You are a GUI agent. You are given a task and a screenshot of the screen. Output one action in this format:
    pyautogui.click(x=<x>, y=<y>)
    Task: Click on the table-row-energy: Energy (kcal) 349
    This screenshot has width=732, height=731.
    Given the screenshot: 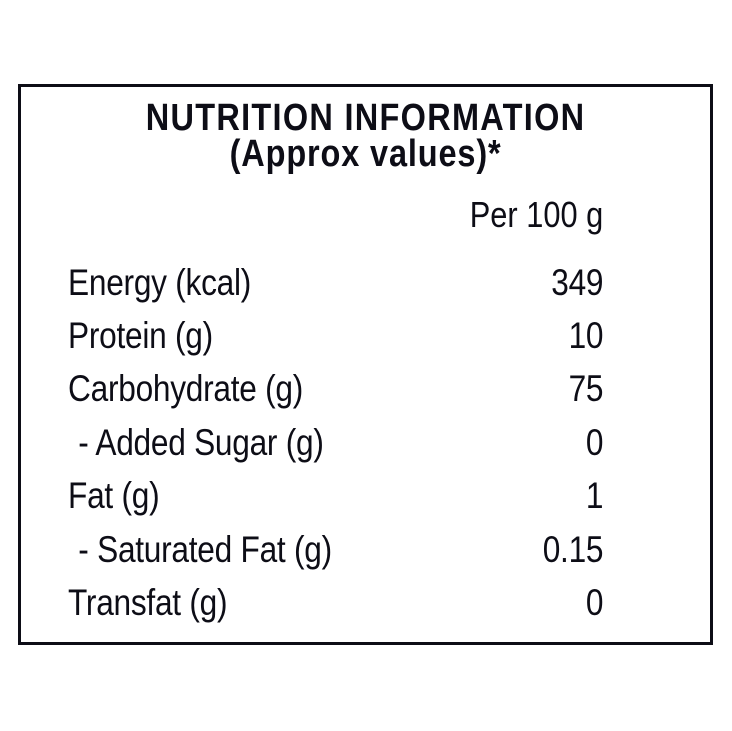 What is the action you would take?
    pyautogui.click(x=335, y=282)
    